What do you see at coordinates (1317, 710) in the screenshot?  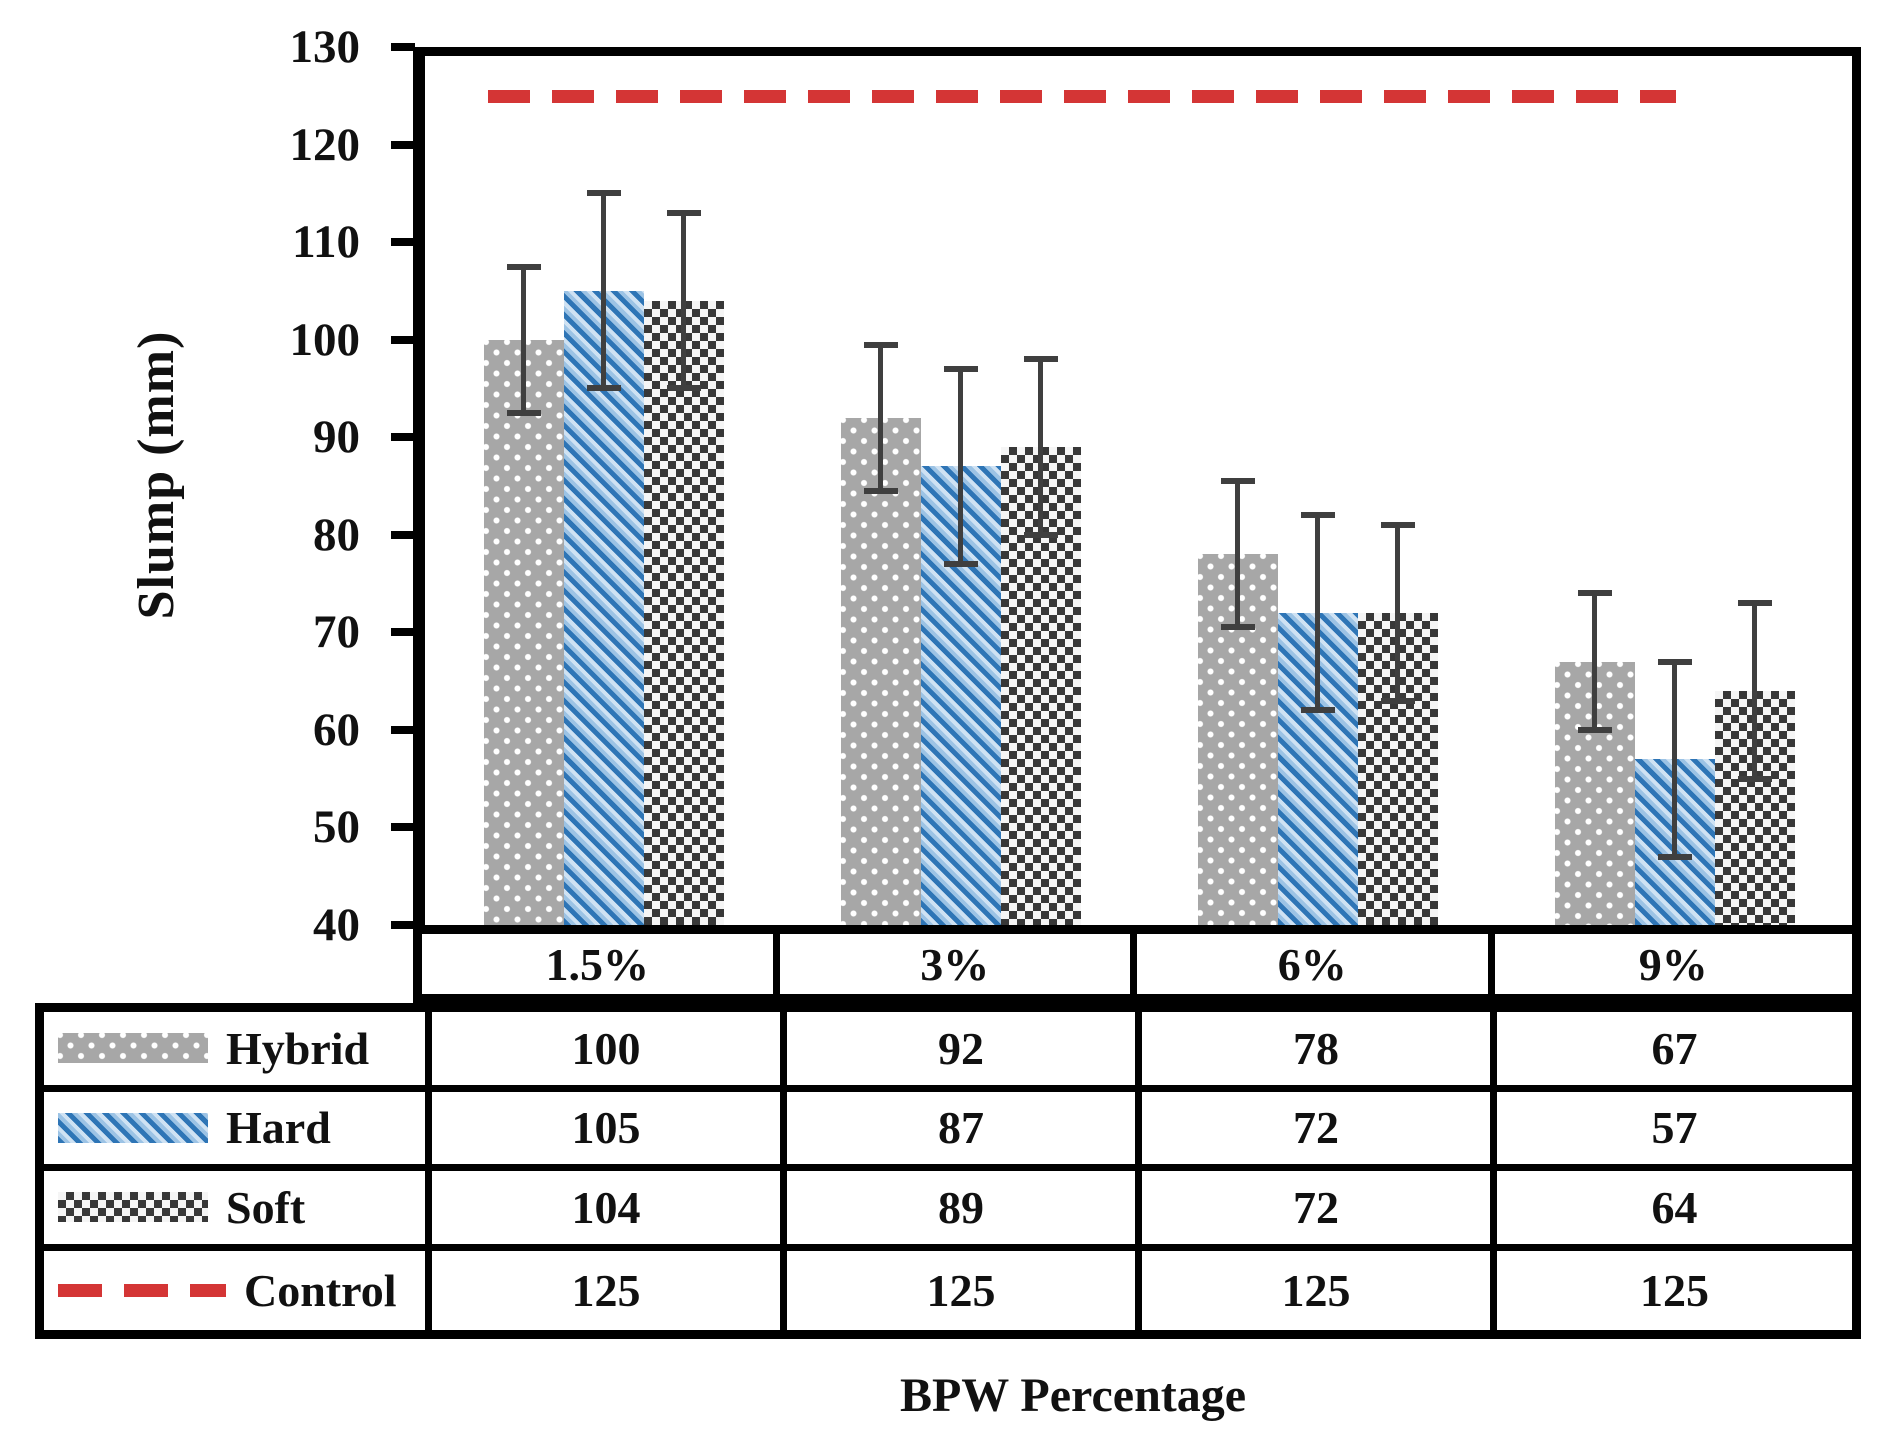 I see `error-cap-bottom-hard-6%` at bounding box center [1317, 710].